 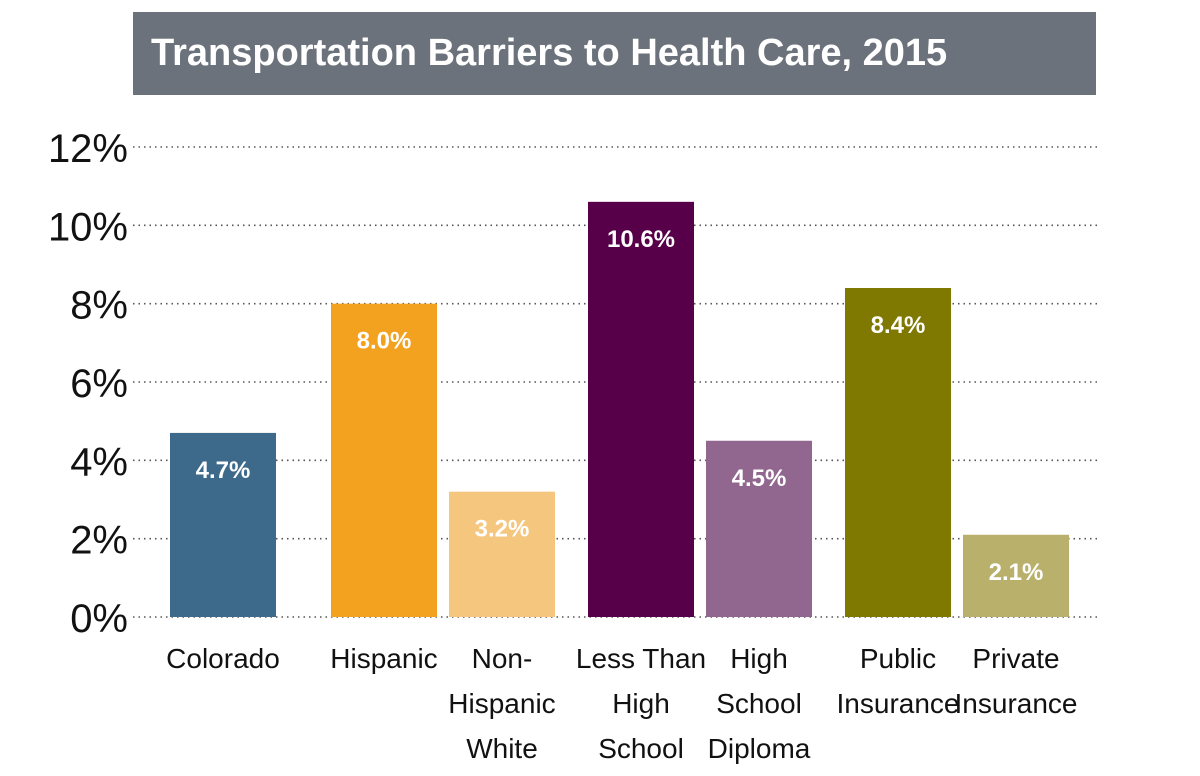 I want to click on y-tick-label: 10%, so click(x=88, y=227).